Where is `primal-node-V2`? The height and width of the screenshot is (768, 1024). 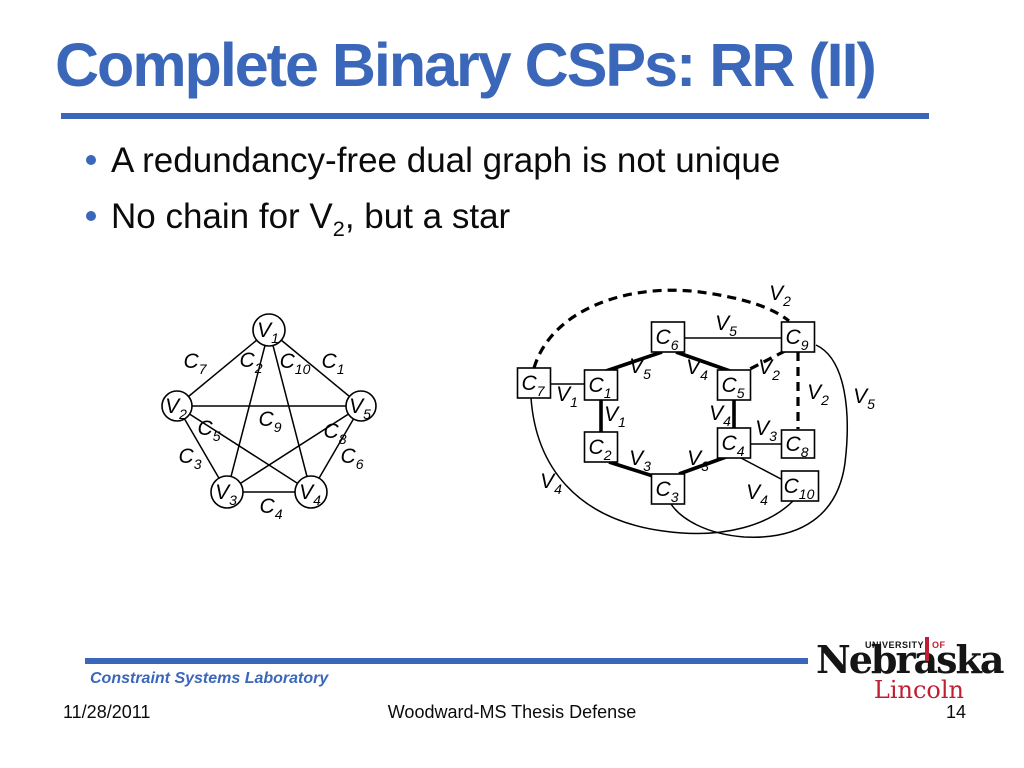 primal-node-V2 is located at coordinates (177, 406).